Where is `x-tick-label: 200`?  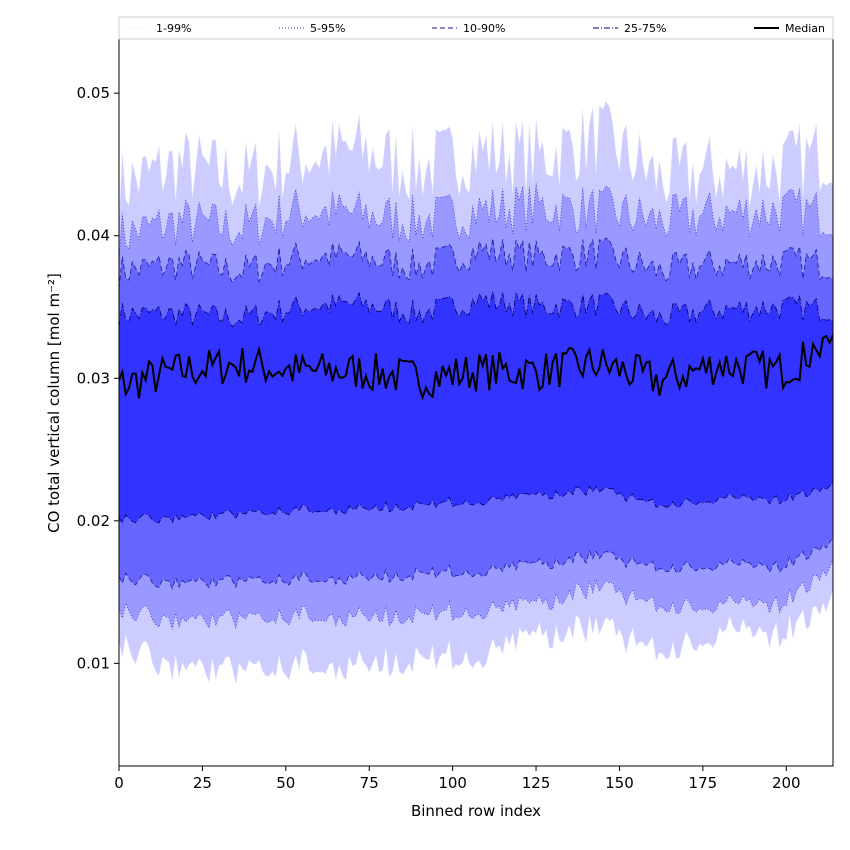 x-tick-label: 200 is located at coordinates (786, 783).